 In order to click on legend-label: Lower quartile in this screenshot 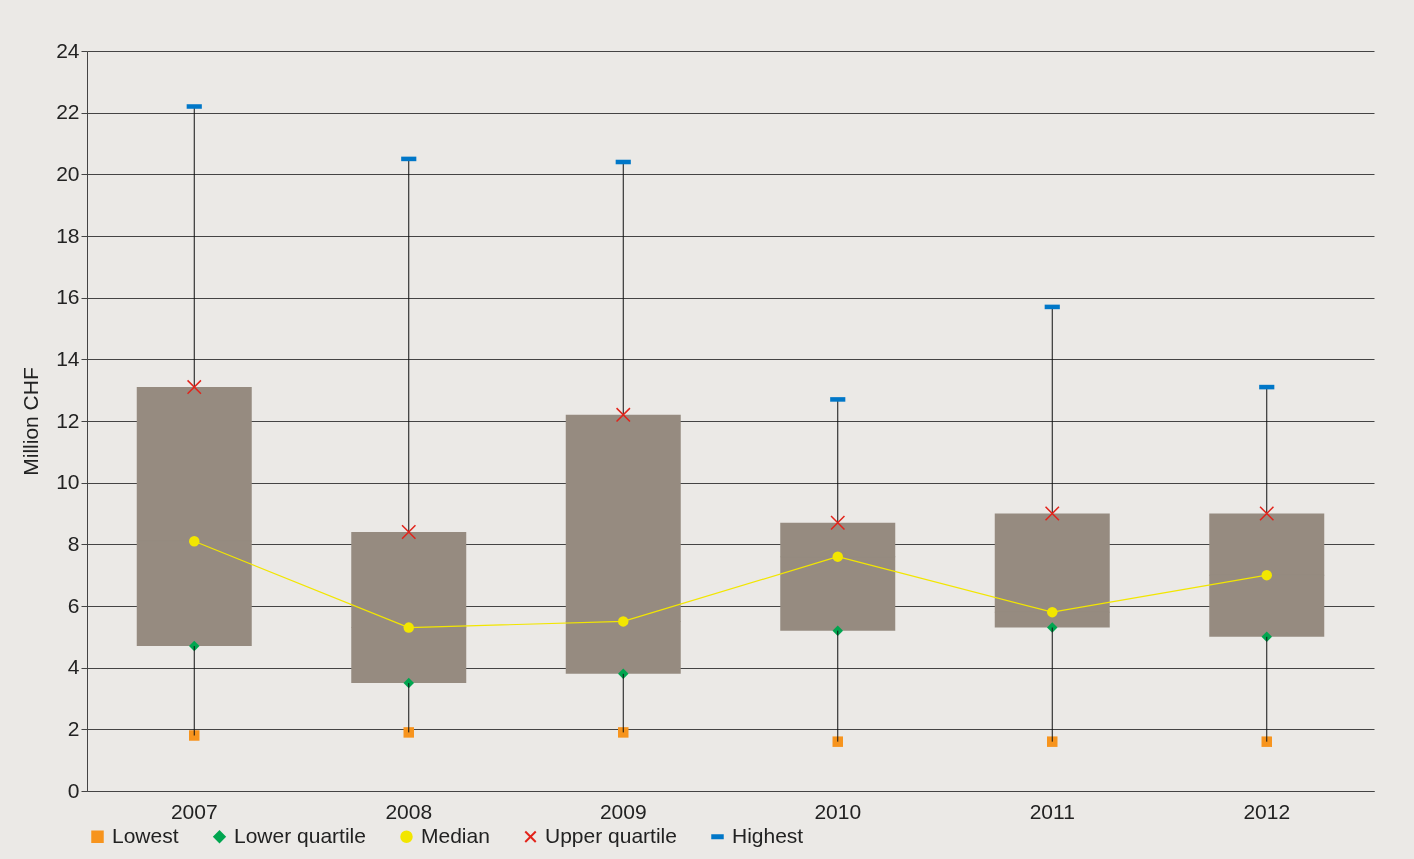, I will do `click(300, 835)`.